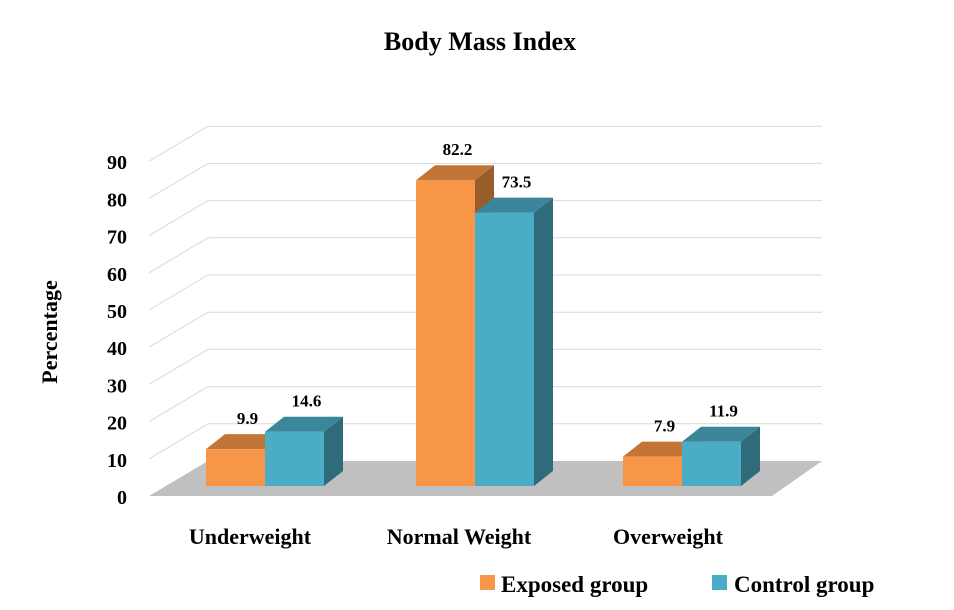 The width and height of the screenshot is (954, 610). Describe the element at coordinates (487, 582) in the screenshot. I see `legend-swatch-exposed` at that location.